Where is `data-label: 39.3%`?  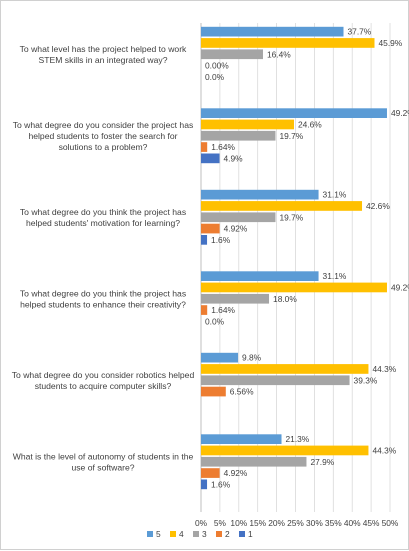
data-label: 39.3% is located at coordinates (366, 380).